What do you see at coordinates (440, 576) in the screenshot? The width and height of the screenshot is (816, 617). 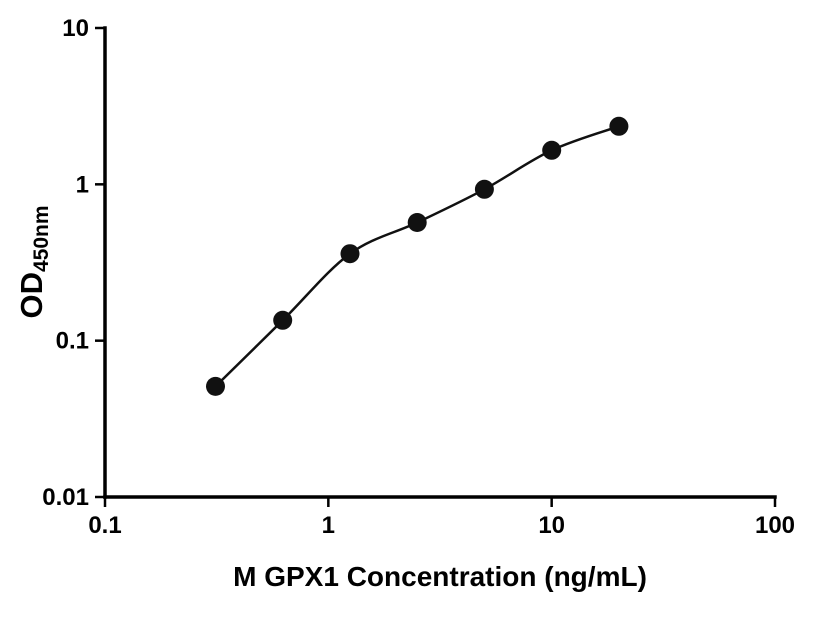 I see `x-axis-title: M GPX1 Concentration (ng/mL)` at bounding box center [440, 576].